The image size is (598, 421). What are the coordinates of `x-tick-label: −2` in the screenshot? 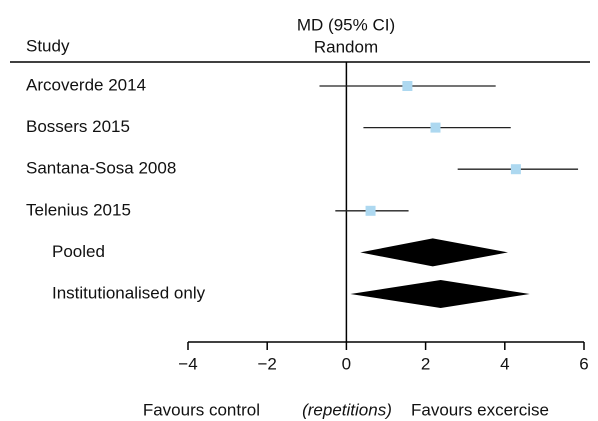 It's located at (267, 363).